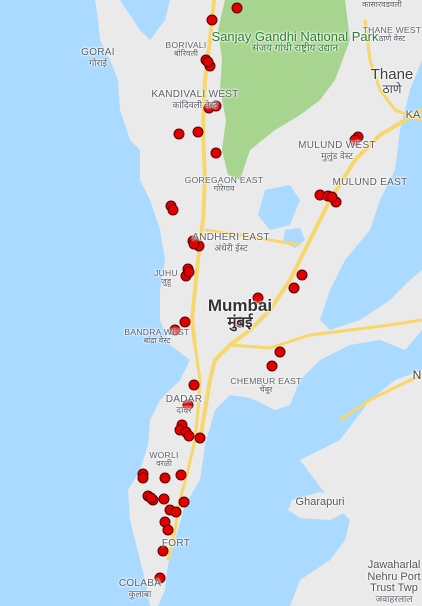 The image size is (422, 606). I want to click on lake-vihar, so click(279, 207).